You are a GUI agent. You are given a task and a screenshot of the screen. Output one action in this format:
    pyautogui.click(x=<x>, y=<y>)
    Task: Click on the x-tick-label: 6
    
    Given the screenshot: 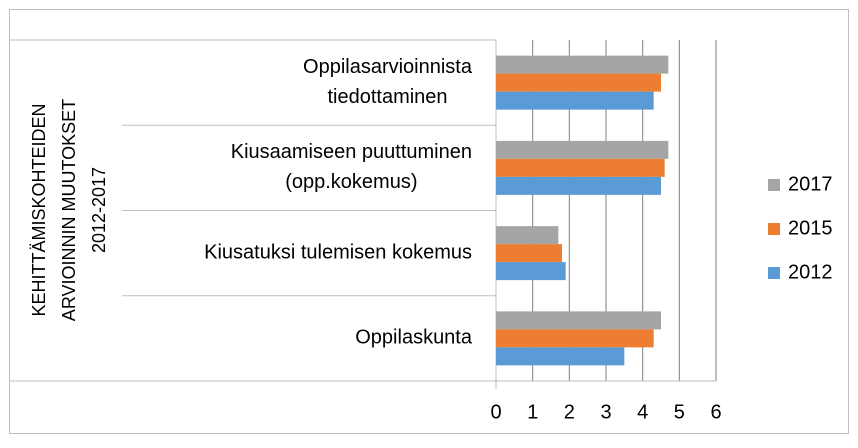 What is the action you would take?
    pyautogui.click(x=715, y=412)
    